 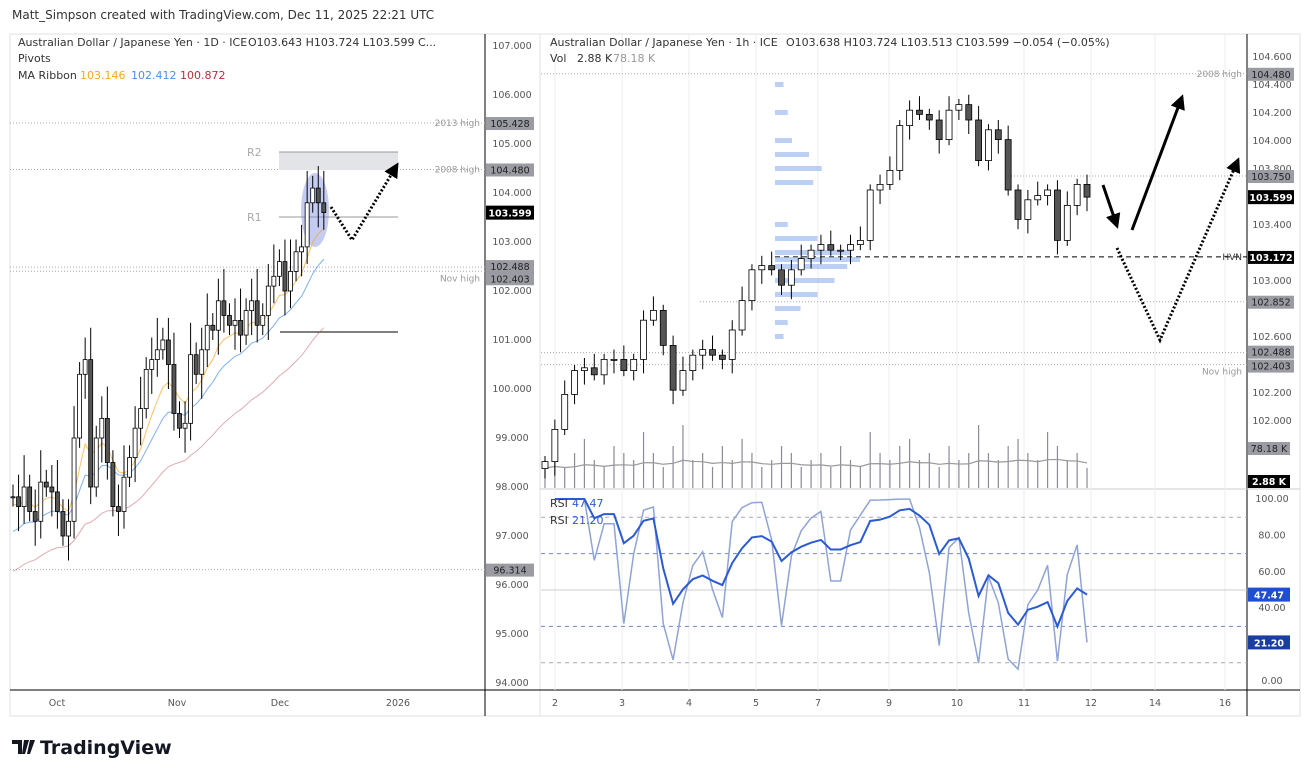 I want to click on right-time-axis: 2 3 4 5 7 9 10 11 12 14 16, so click(x=891, y=703).